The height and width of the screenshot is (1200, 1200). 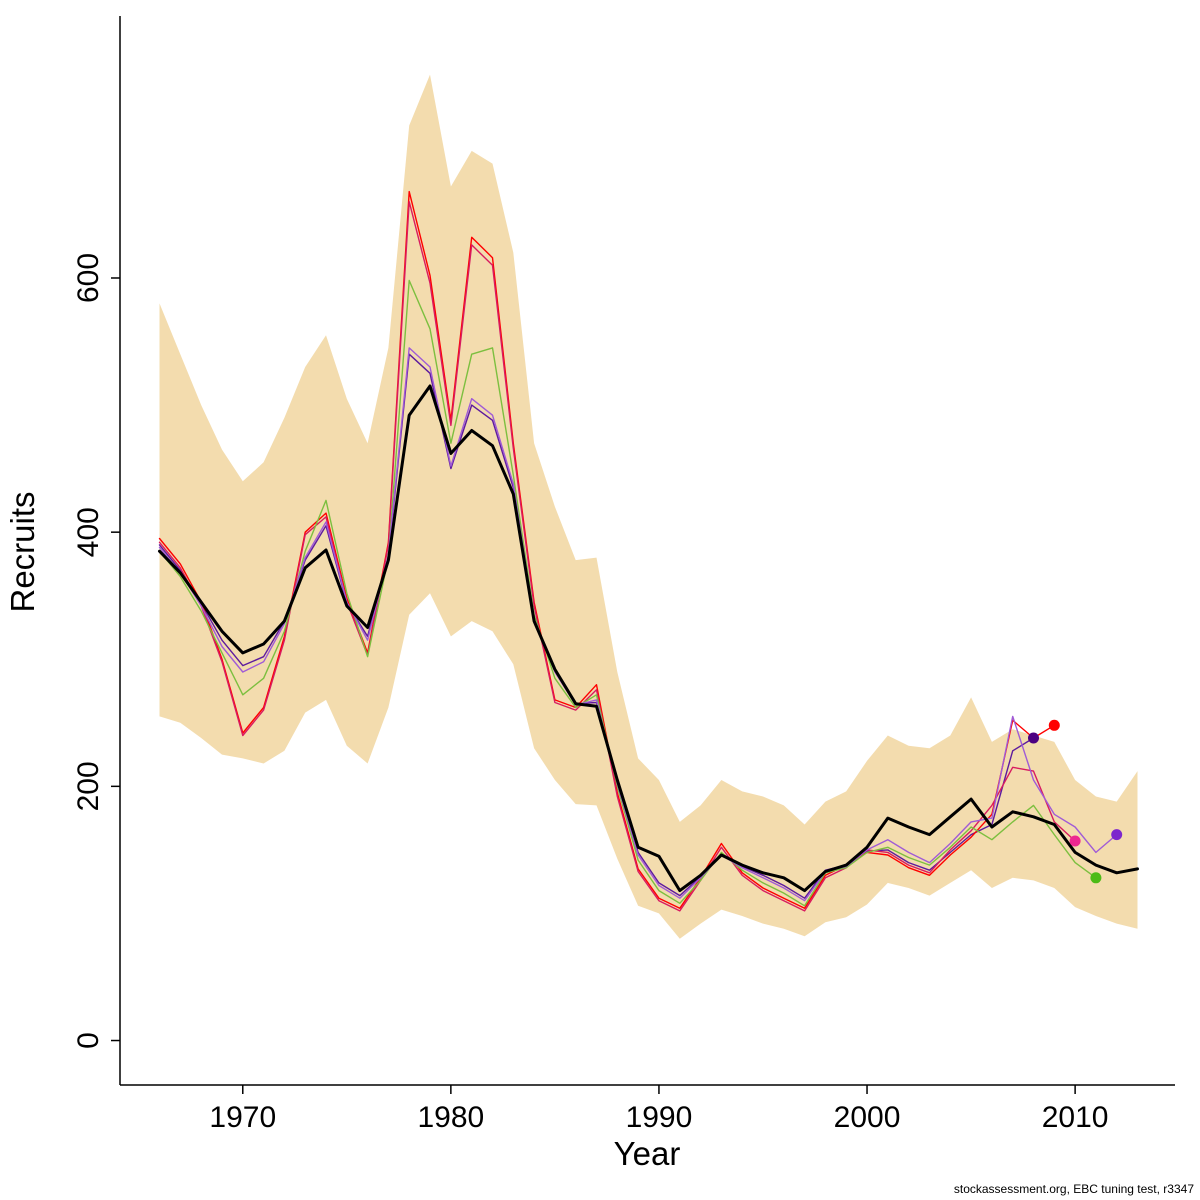 What do you see at coordinates (450, 1117) in the screenshot?
I see `x-tick-label: 1980` at bounding box center [450, 1117].